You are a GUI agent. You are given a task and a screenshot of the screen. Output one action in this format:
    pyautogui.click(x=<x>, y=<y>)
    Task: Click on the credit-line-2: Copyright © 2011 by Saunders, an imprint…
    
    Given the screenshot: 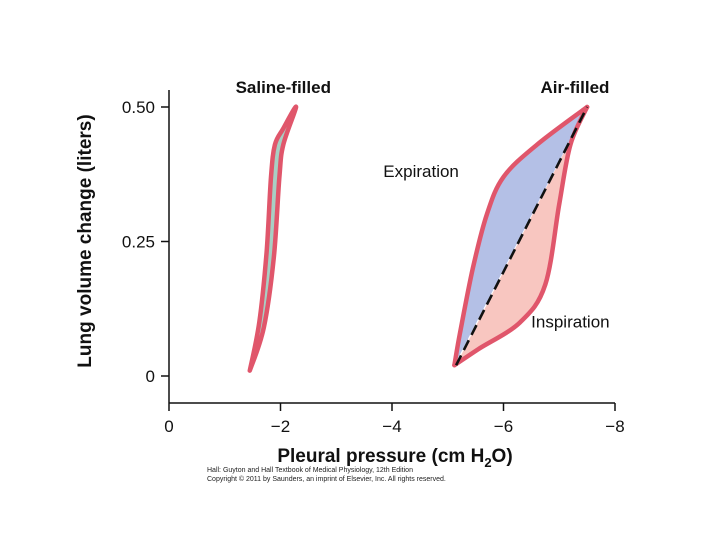 What is the action you would take?
    pyautogui.click(x=326, y=479)
    